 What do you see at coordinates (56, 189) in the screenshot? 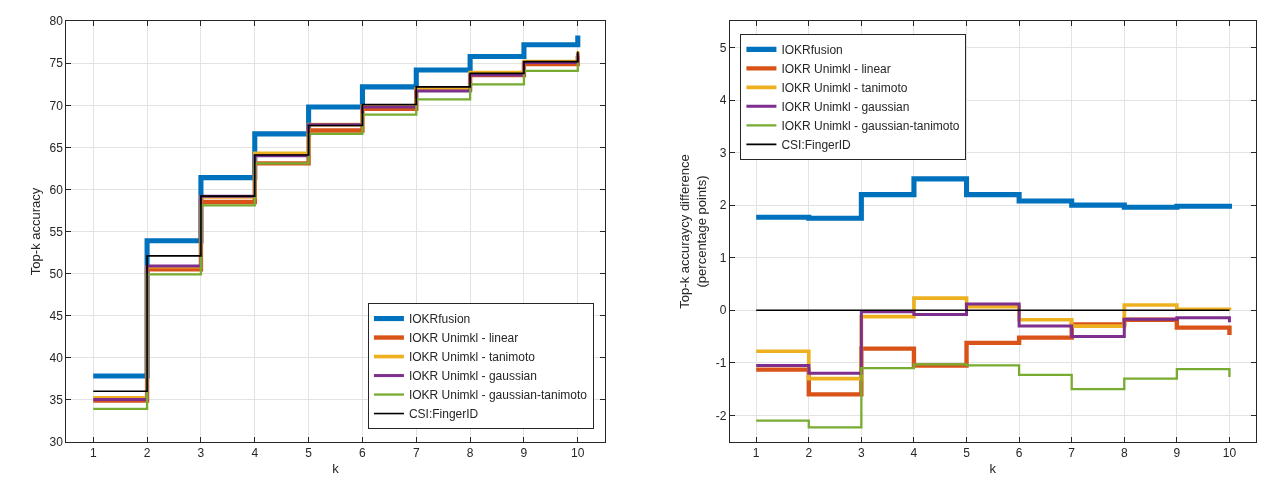
I see `y-tick-label: 60` at bounding box center [56, 189].